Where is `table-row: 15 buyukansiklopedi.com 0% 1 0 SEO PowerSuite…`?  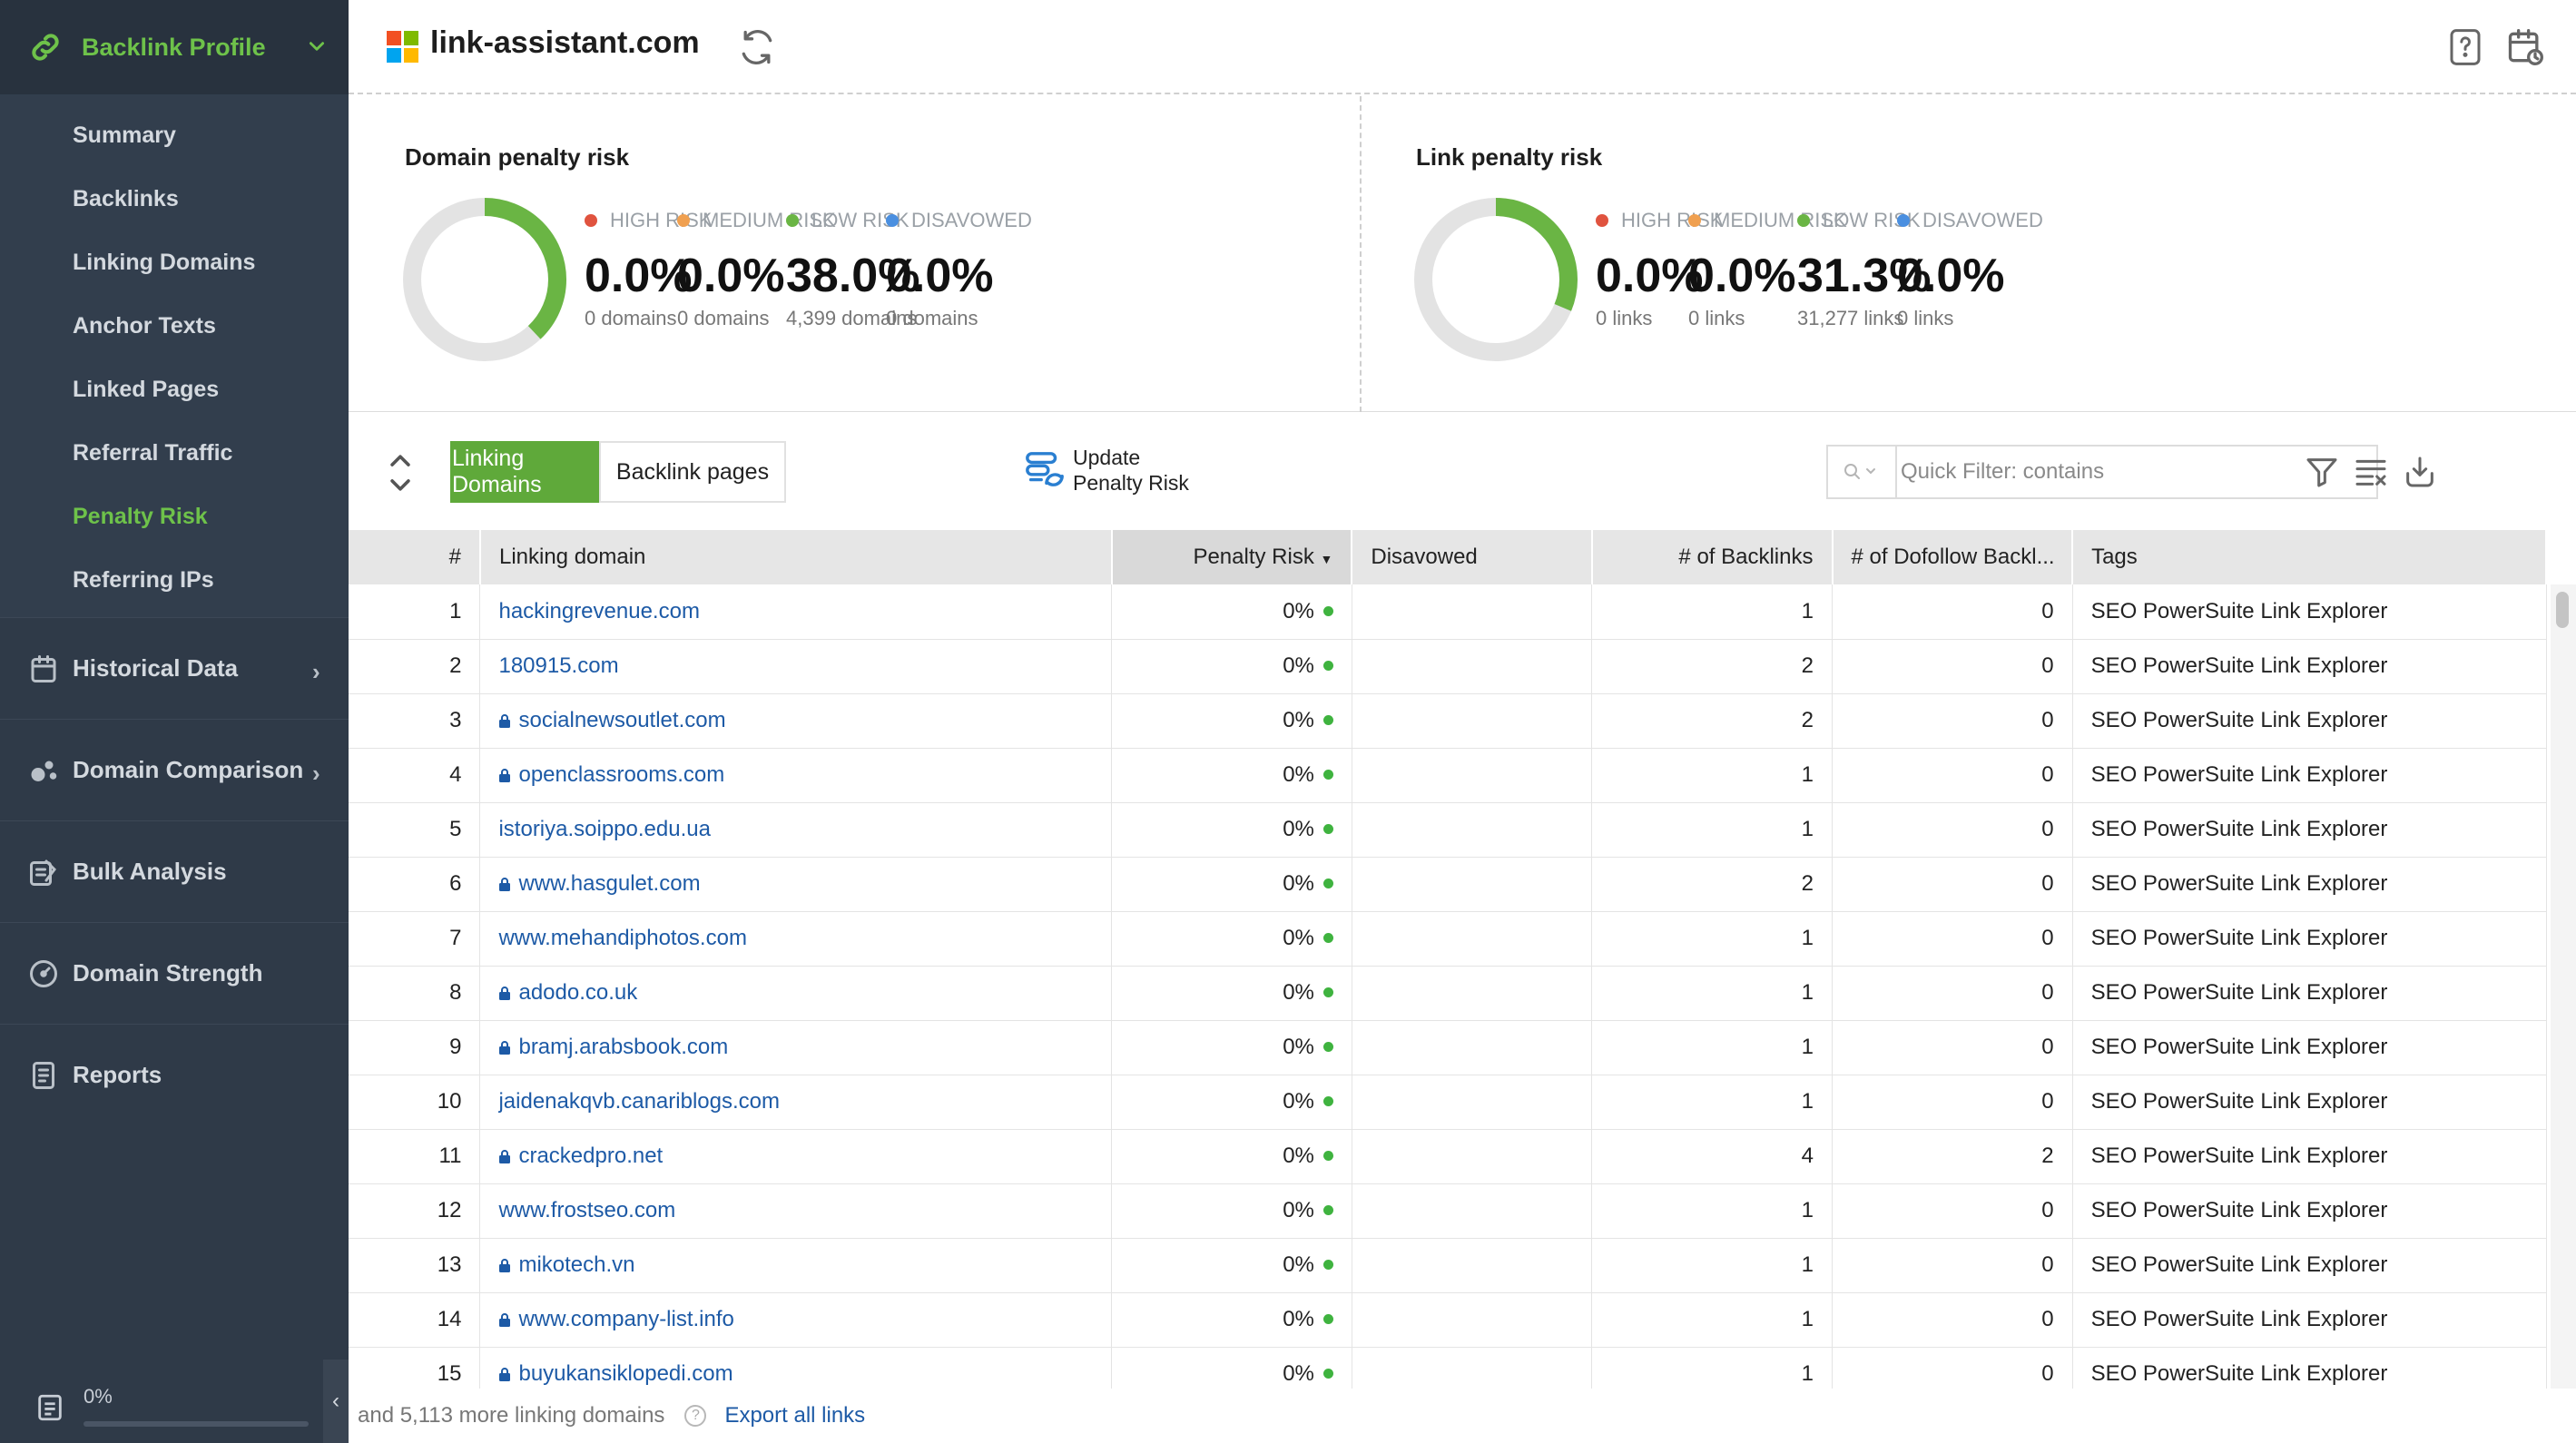
table-row: 15 buyukansiklopedi.com 0% 1 0 SEO PowerSuite… is located at coordinates (1448, 1368).